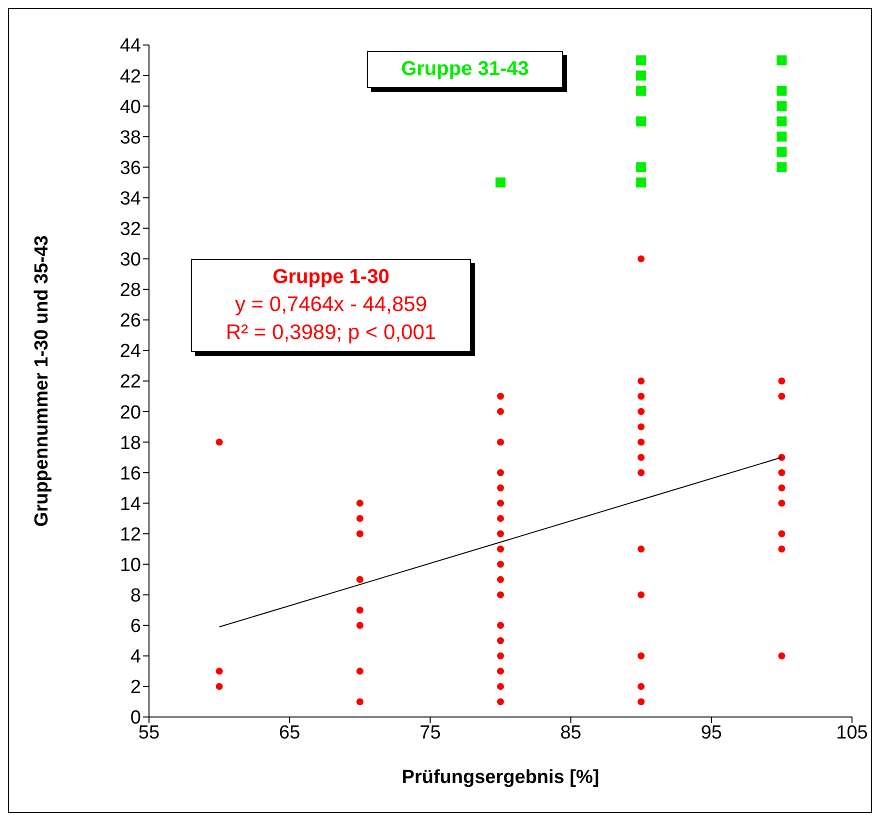  Describe the element at coordinates (130, 473) in the screenshot. I see `y-tick-label: 16` at that location.